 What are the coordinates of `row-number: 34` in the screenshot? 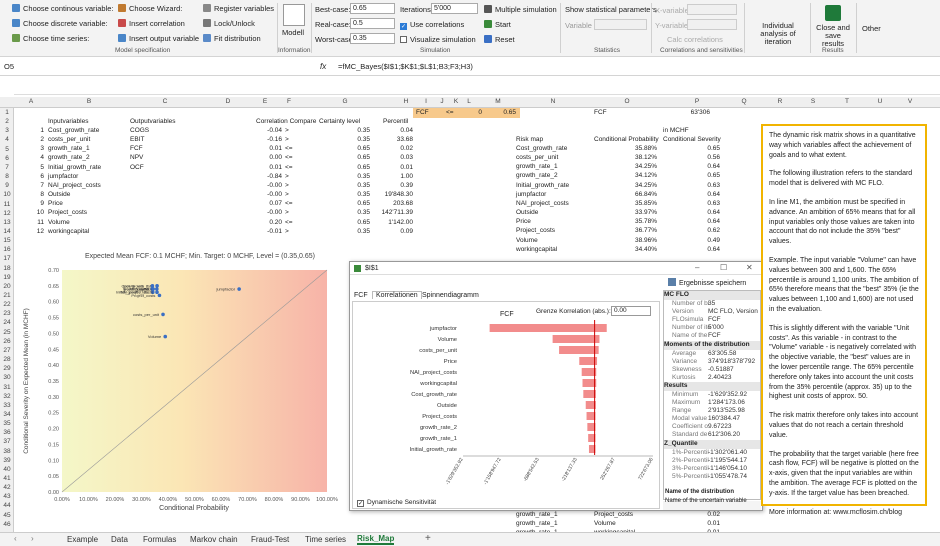 It's located at (7, 414).